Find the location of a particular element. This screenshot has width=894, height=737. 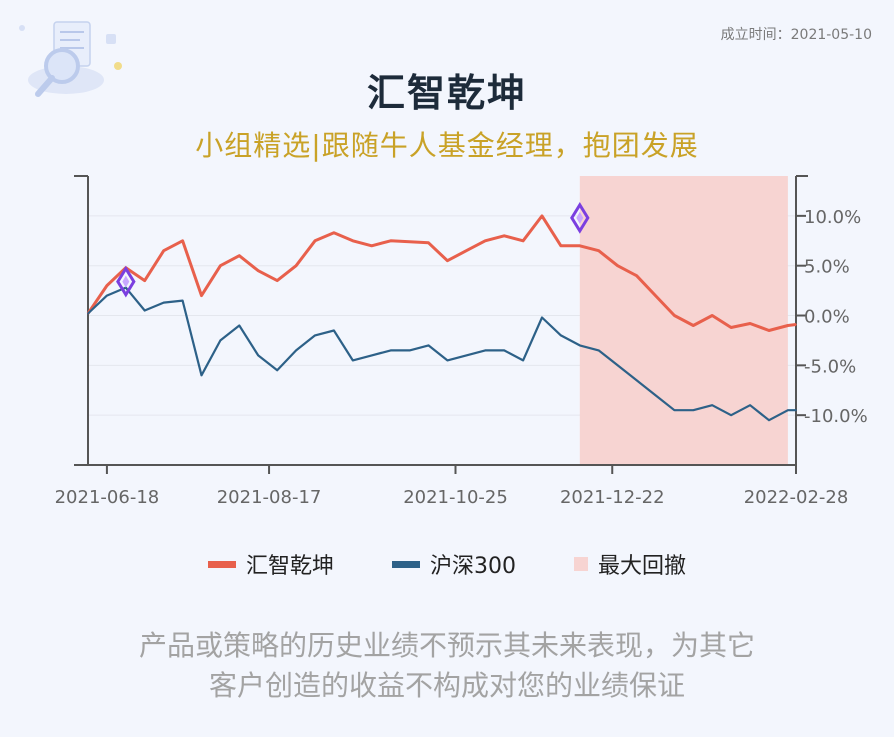

x-tick-label: 2021-06-18 is located at coordinates (107, 497).